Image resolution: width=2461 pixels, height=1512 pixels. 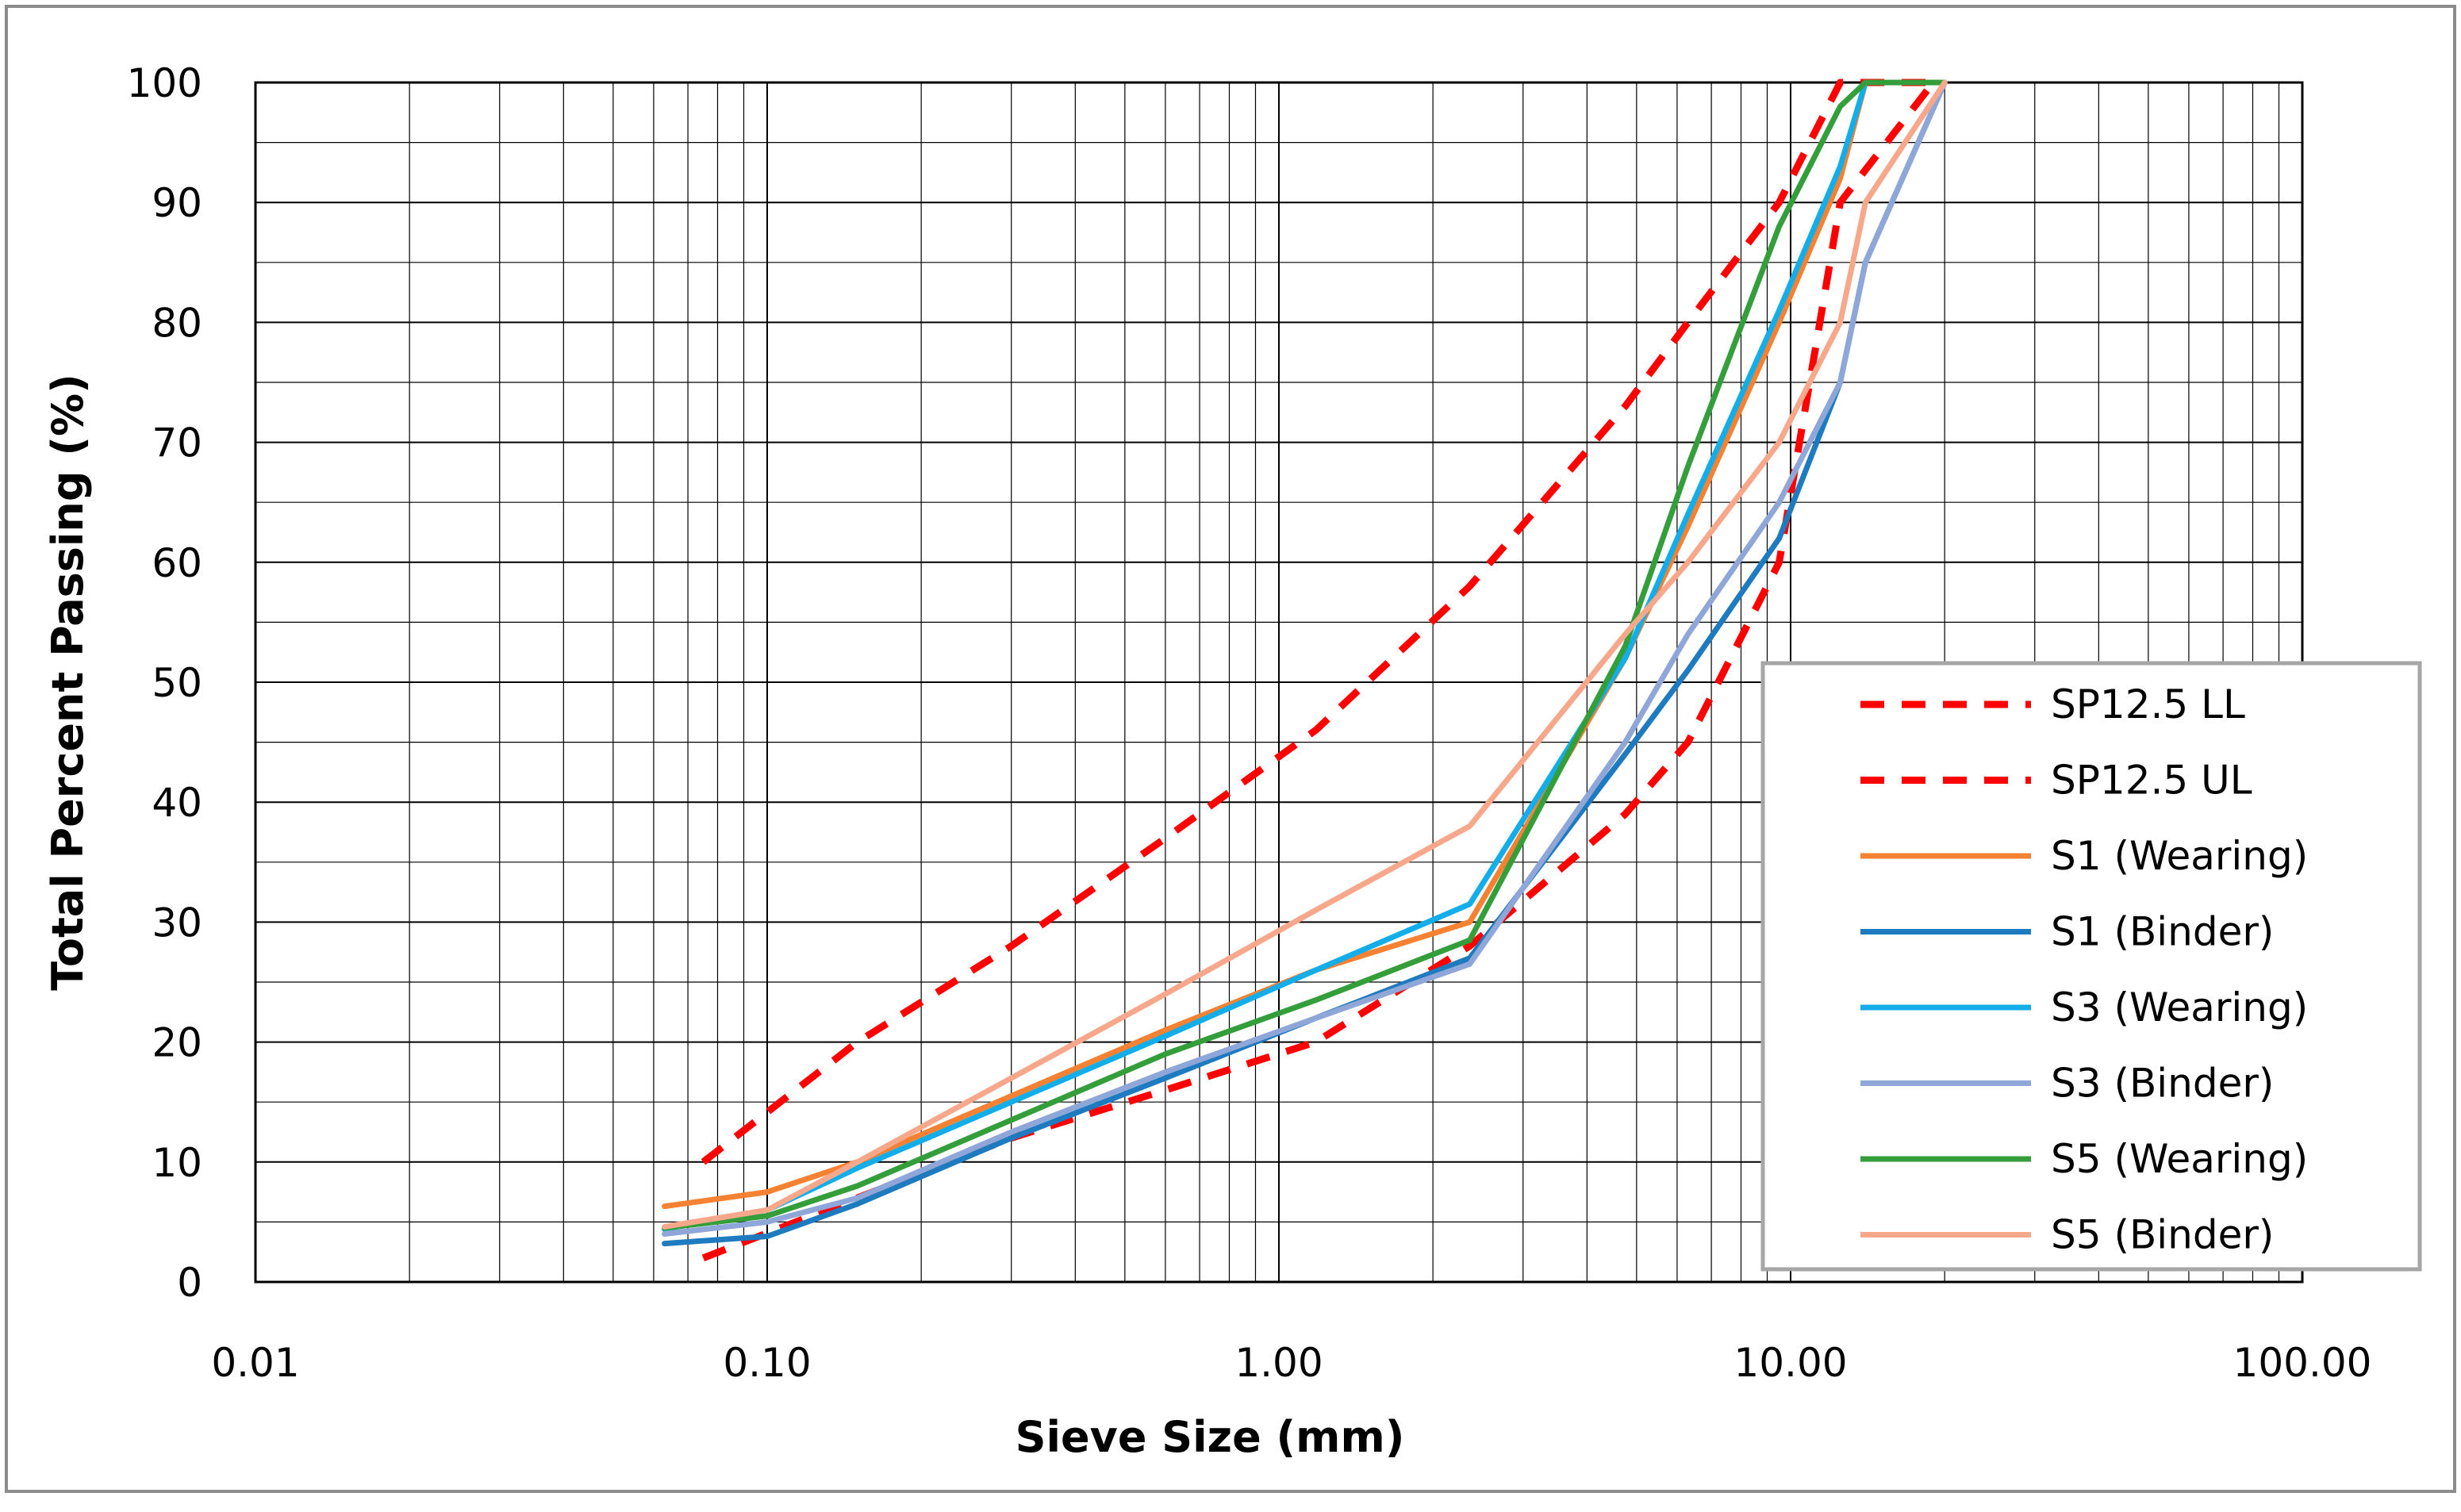 What do you see at coordinates (2179, 1007) in the screenshot?
I see `legend-label: S3 (Wearing)` at bounding box center [2179, 1007].